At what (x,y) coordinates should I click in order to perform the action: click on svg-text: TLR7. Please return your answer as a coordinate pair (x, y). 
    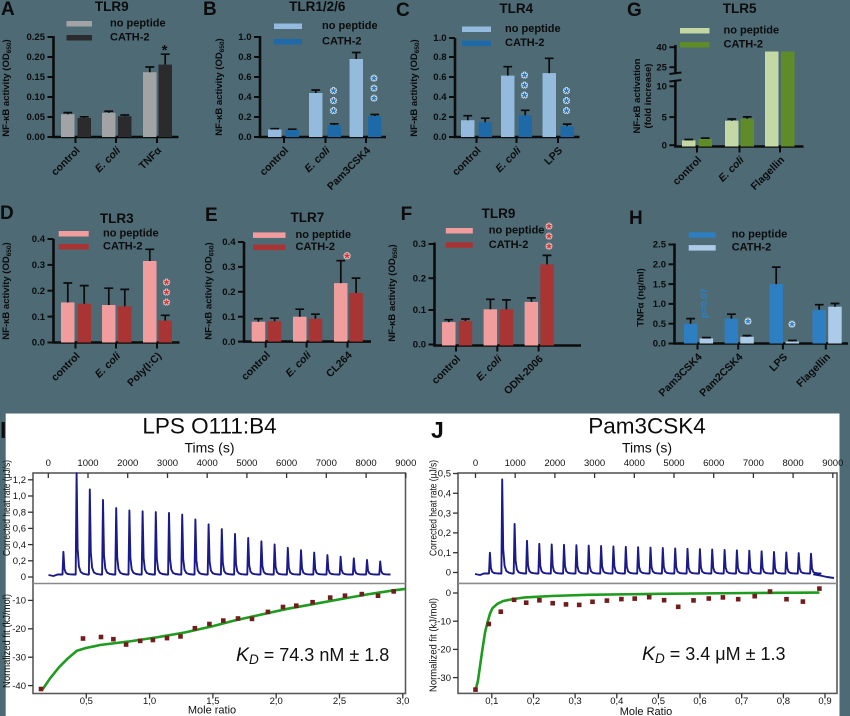
    Looking at the image, I should click on (308, 217).